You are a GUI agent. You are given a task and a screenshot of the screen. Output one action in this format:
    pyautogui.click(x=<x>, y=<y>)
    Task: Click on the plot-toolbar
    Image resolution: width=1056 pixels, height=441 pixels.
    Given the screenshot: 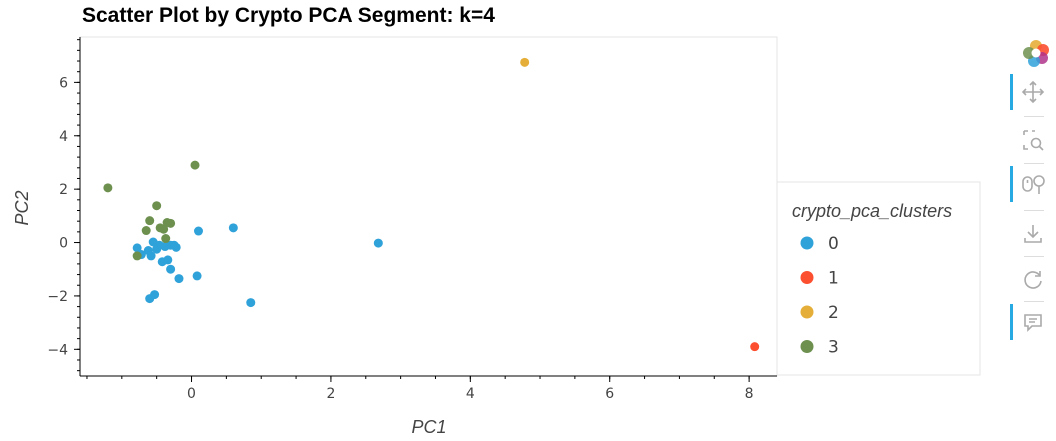 What is the action you would take?
    pyautogui.click(x=1032, y=195)
    